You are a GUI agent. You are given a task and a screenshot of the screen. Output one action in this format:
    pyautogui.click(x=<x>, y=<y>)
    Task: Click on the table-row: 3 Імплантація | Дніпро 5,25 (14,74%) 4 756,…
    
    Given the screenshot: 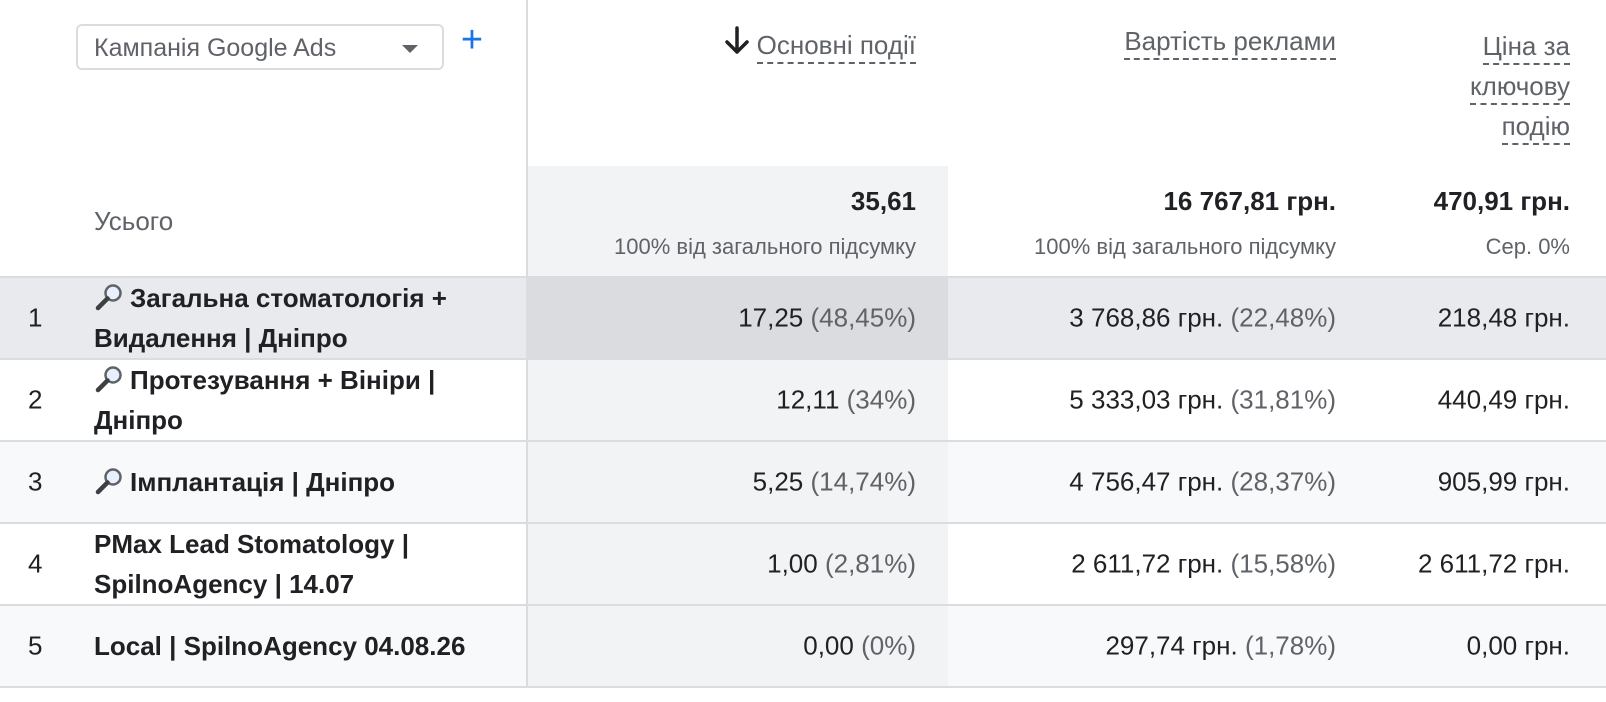 What is the action you would take?
    pyautogui.click(x=803, y=483)
    